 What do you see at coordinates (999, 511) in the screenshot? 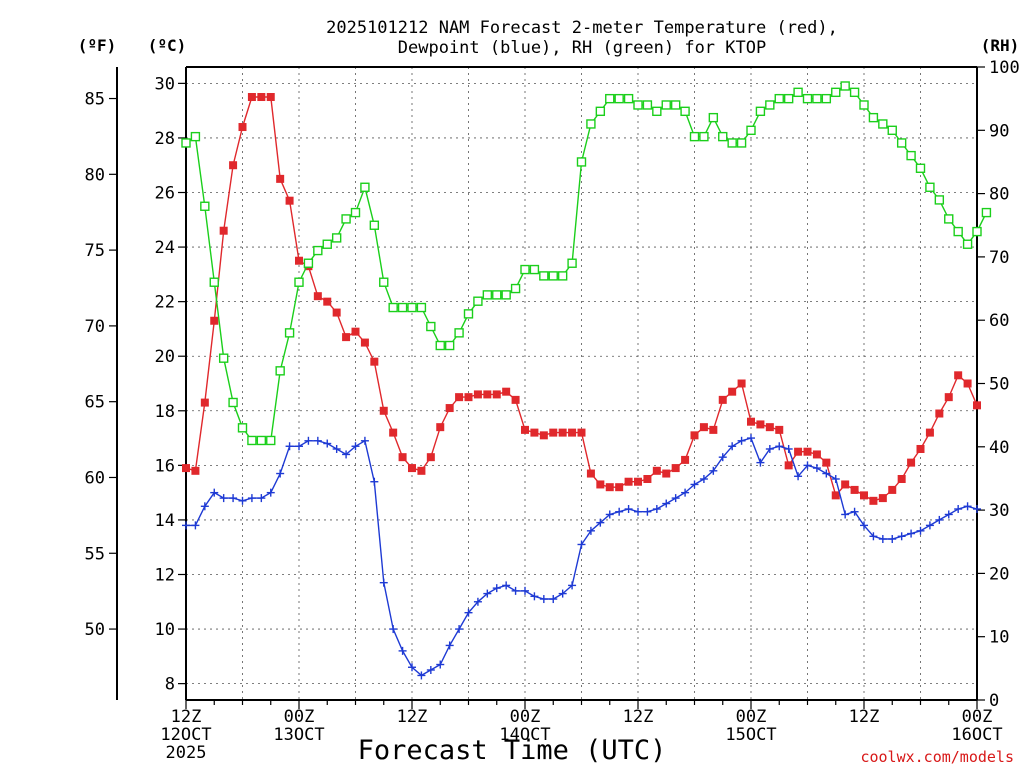
I see `rh-tick-label: 30` at bounding box center [999, 511].